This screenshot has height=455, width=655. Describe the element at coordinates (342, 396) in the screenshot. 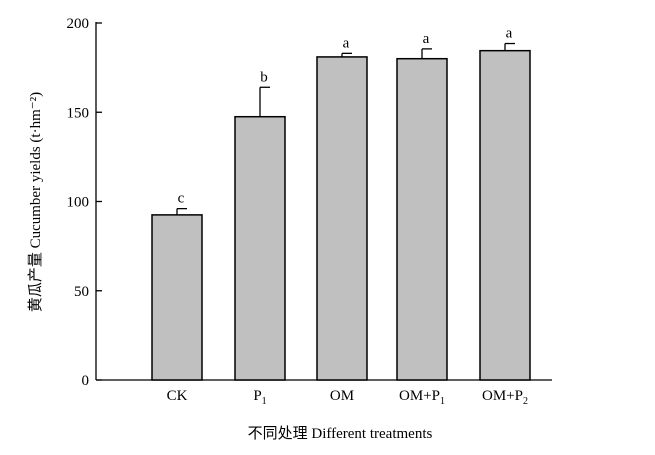

I see `x-tick-label: OM` at that location.